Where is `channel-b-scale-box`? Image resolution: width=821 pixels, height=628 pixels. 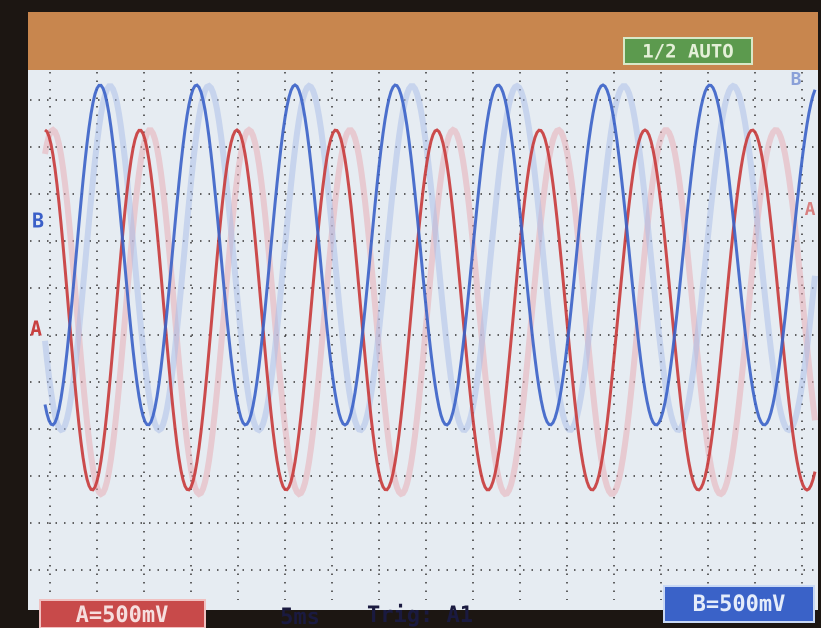 channel-b-scale-box is located at coordinates (739, 604).